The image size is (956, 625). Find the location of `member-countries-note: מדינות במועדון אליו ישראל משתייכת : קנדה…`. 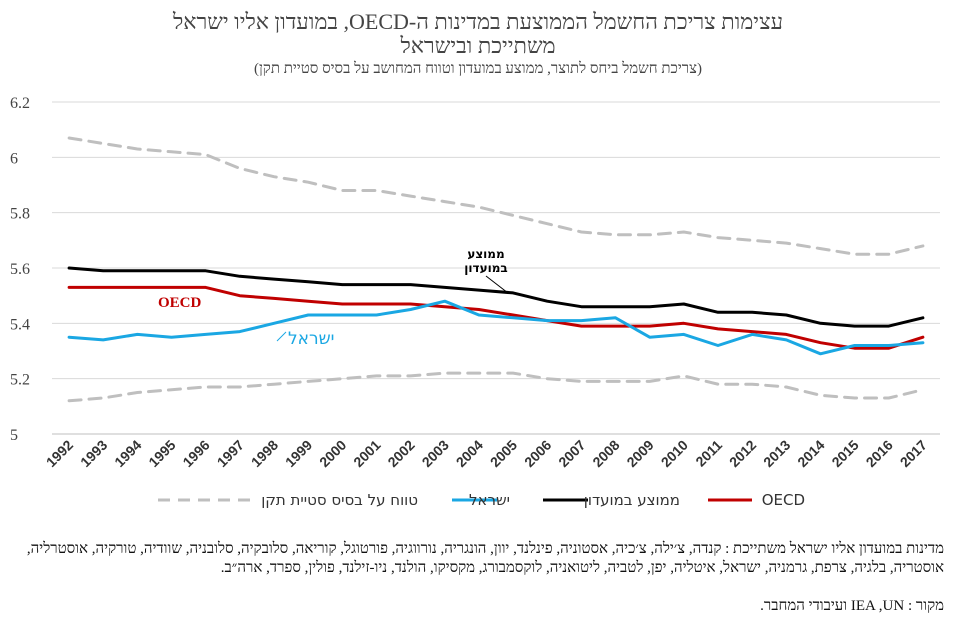

member-countries-note: מדינות במועדון אליו ישראל משתייכת : קנדה… is located at coordinates (485, 558).